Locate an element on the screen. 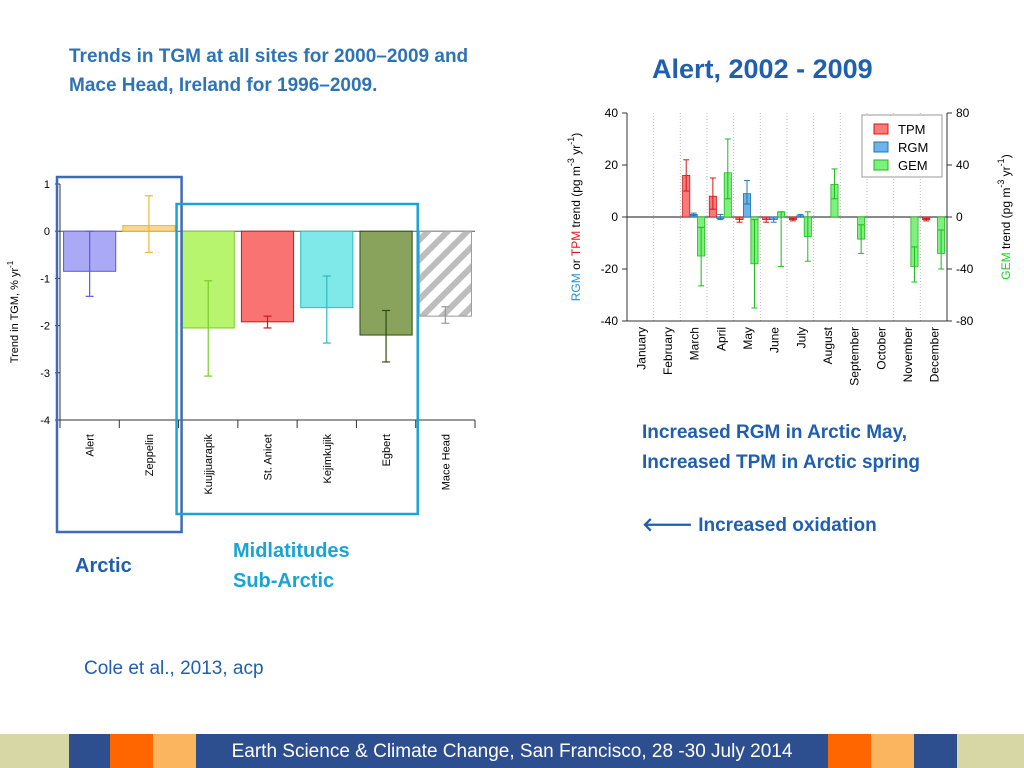 The width and height of the screenshot is (1024, 768). month-label-january: January is located at coordinates (641, 348).